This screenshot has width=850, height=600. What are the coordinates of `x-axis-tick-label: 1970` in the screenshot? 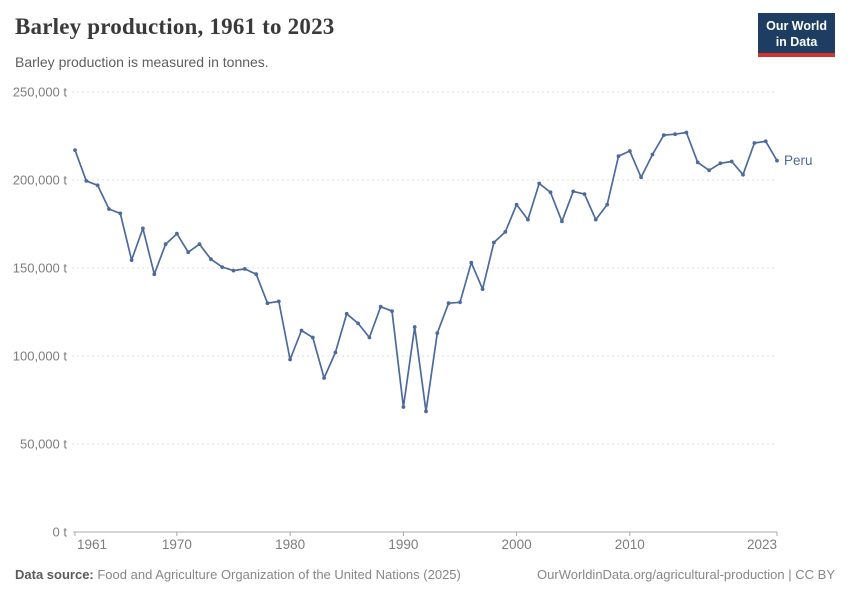 It's located at (177, 544).